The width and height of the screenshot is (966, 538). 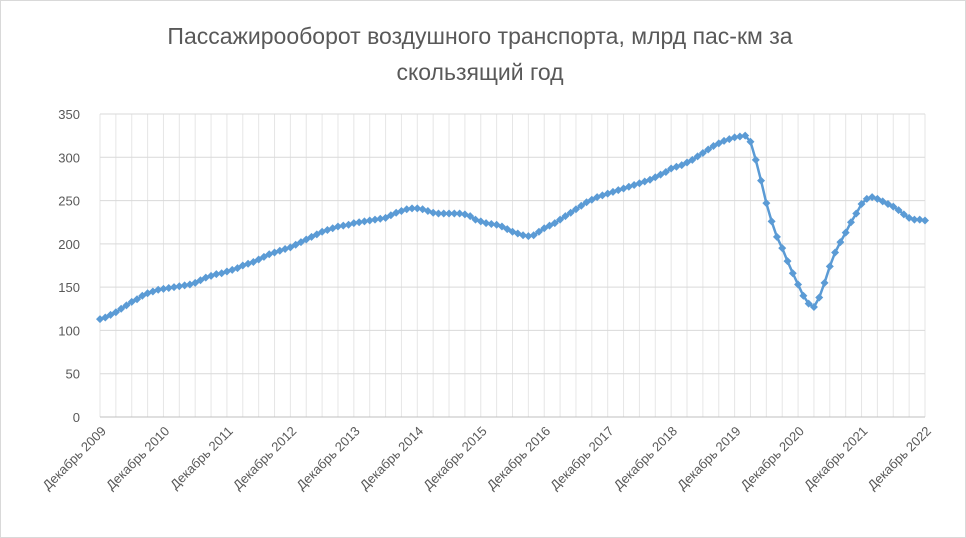 What do you see at coordinates (391, 457) in the screenshot?
I see `x-tick-label: Декабрь 2014` at bounding box center [391, 457].